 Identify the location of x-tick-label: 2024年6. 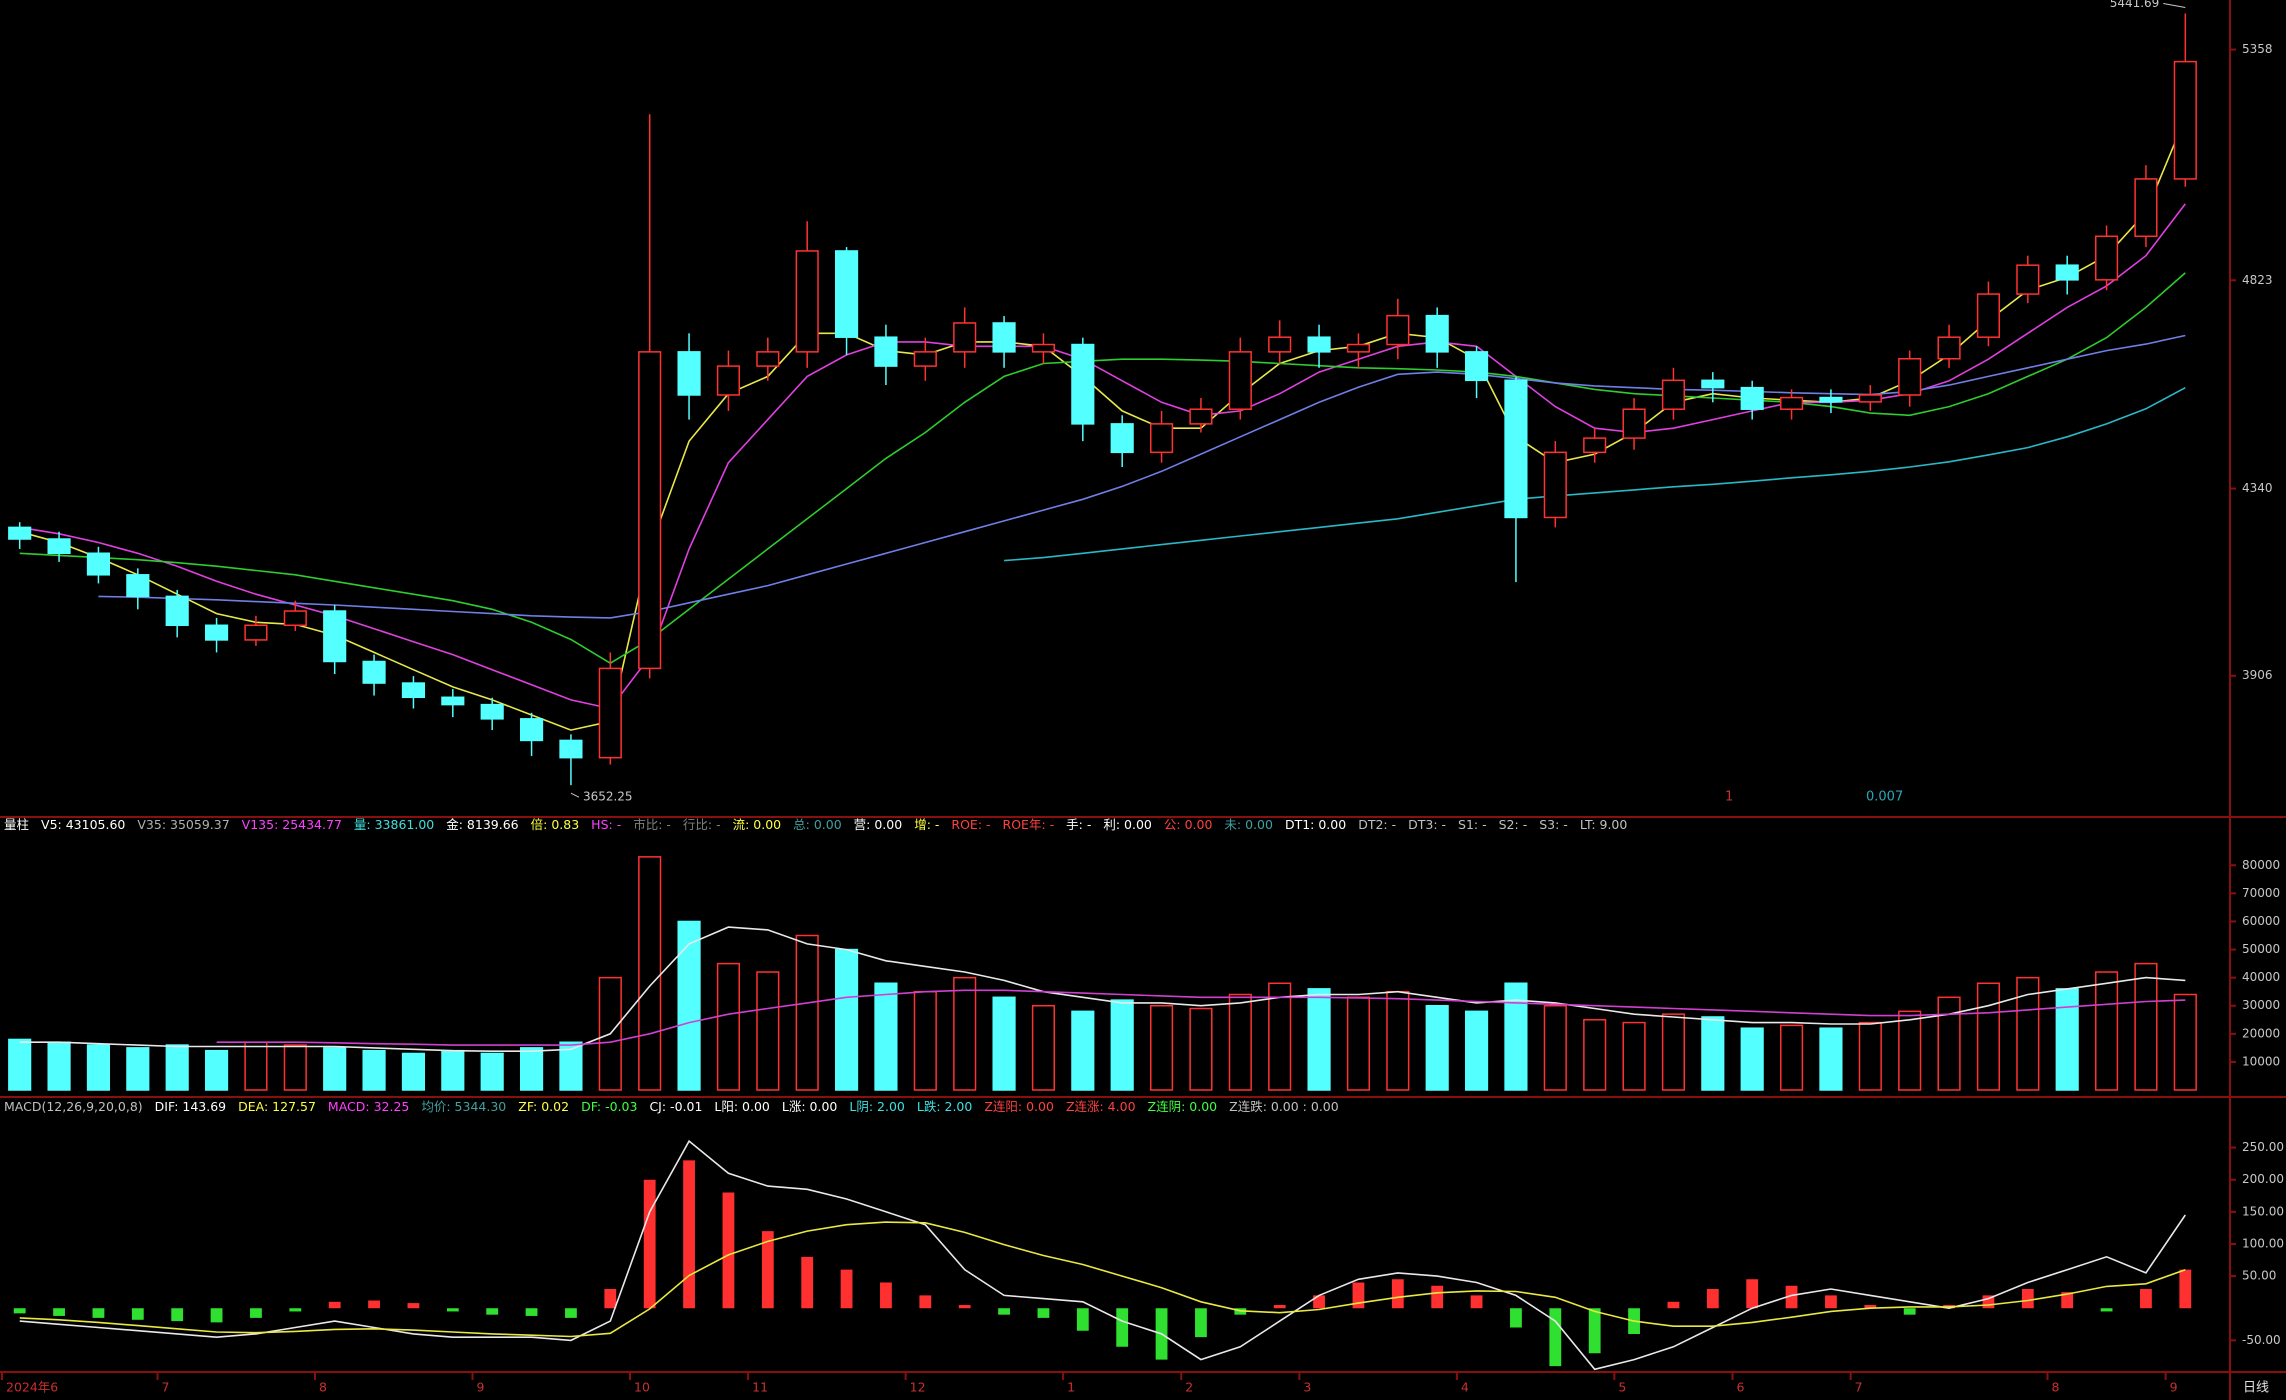
(32, 1387).